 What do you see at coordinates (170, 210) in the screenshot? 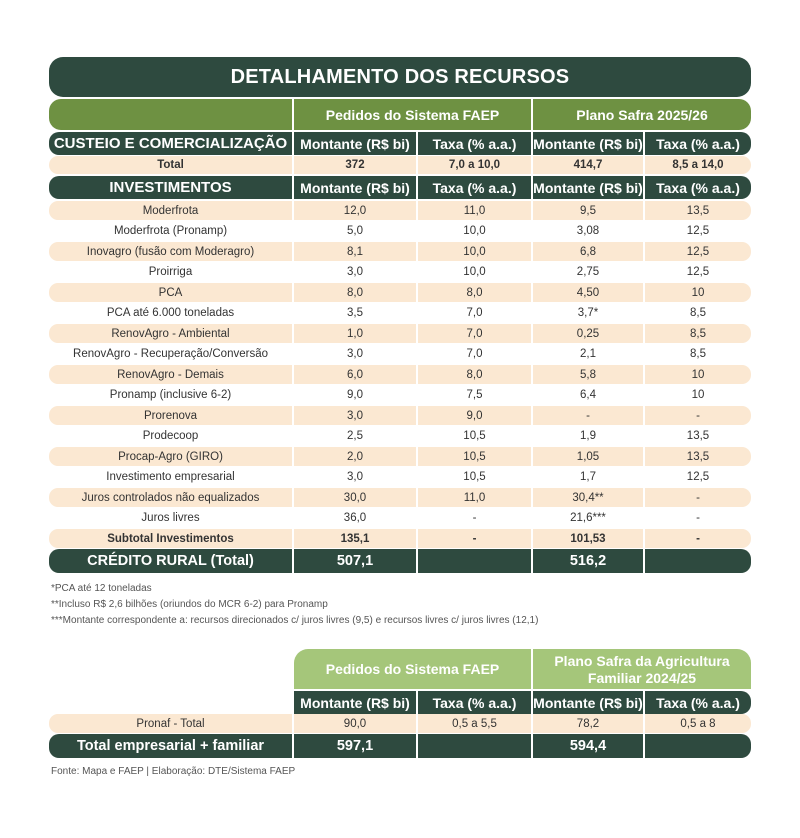
I see `table-row-label: Moderfrota` at bounding box center [170, 210].